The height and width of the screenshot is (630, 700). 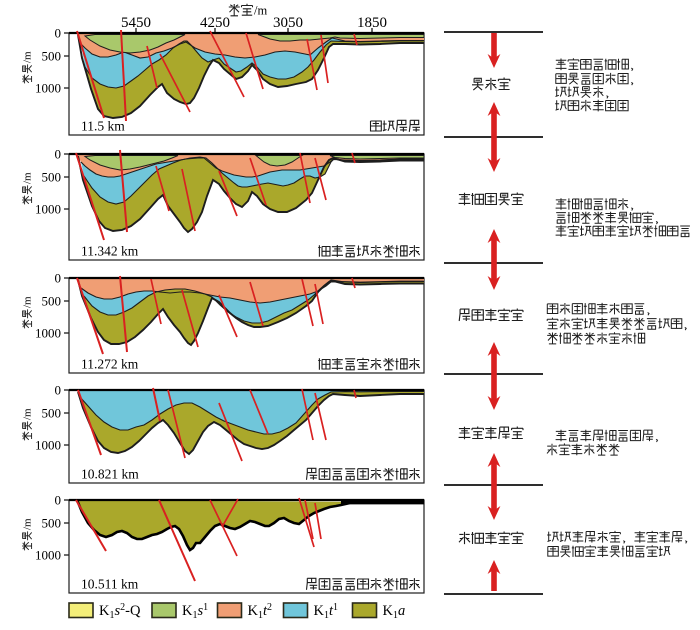 I want to click on svg-text: 3050, so click(x=288, y=23).